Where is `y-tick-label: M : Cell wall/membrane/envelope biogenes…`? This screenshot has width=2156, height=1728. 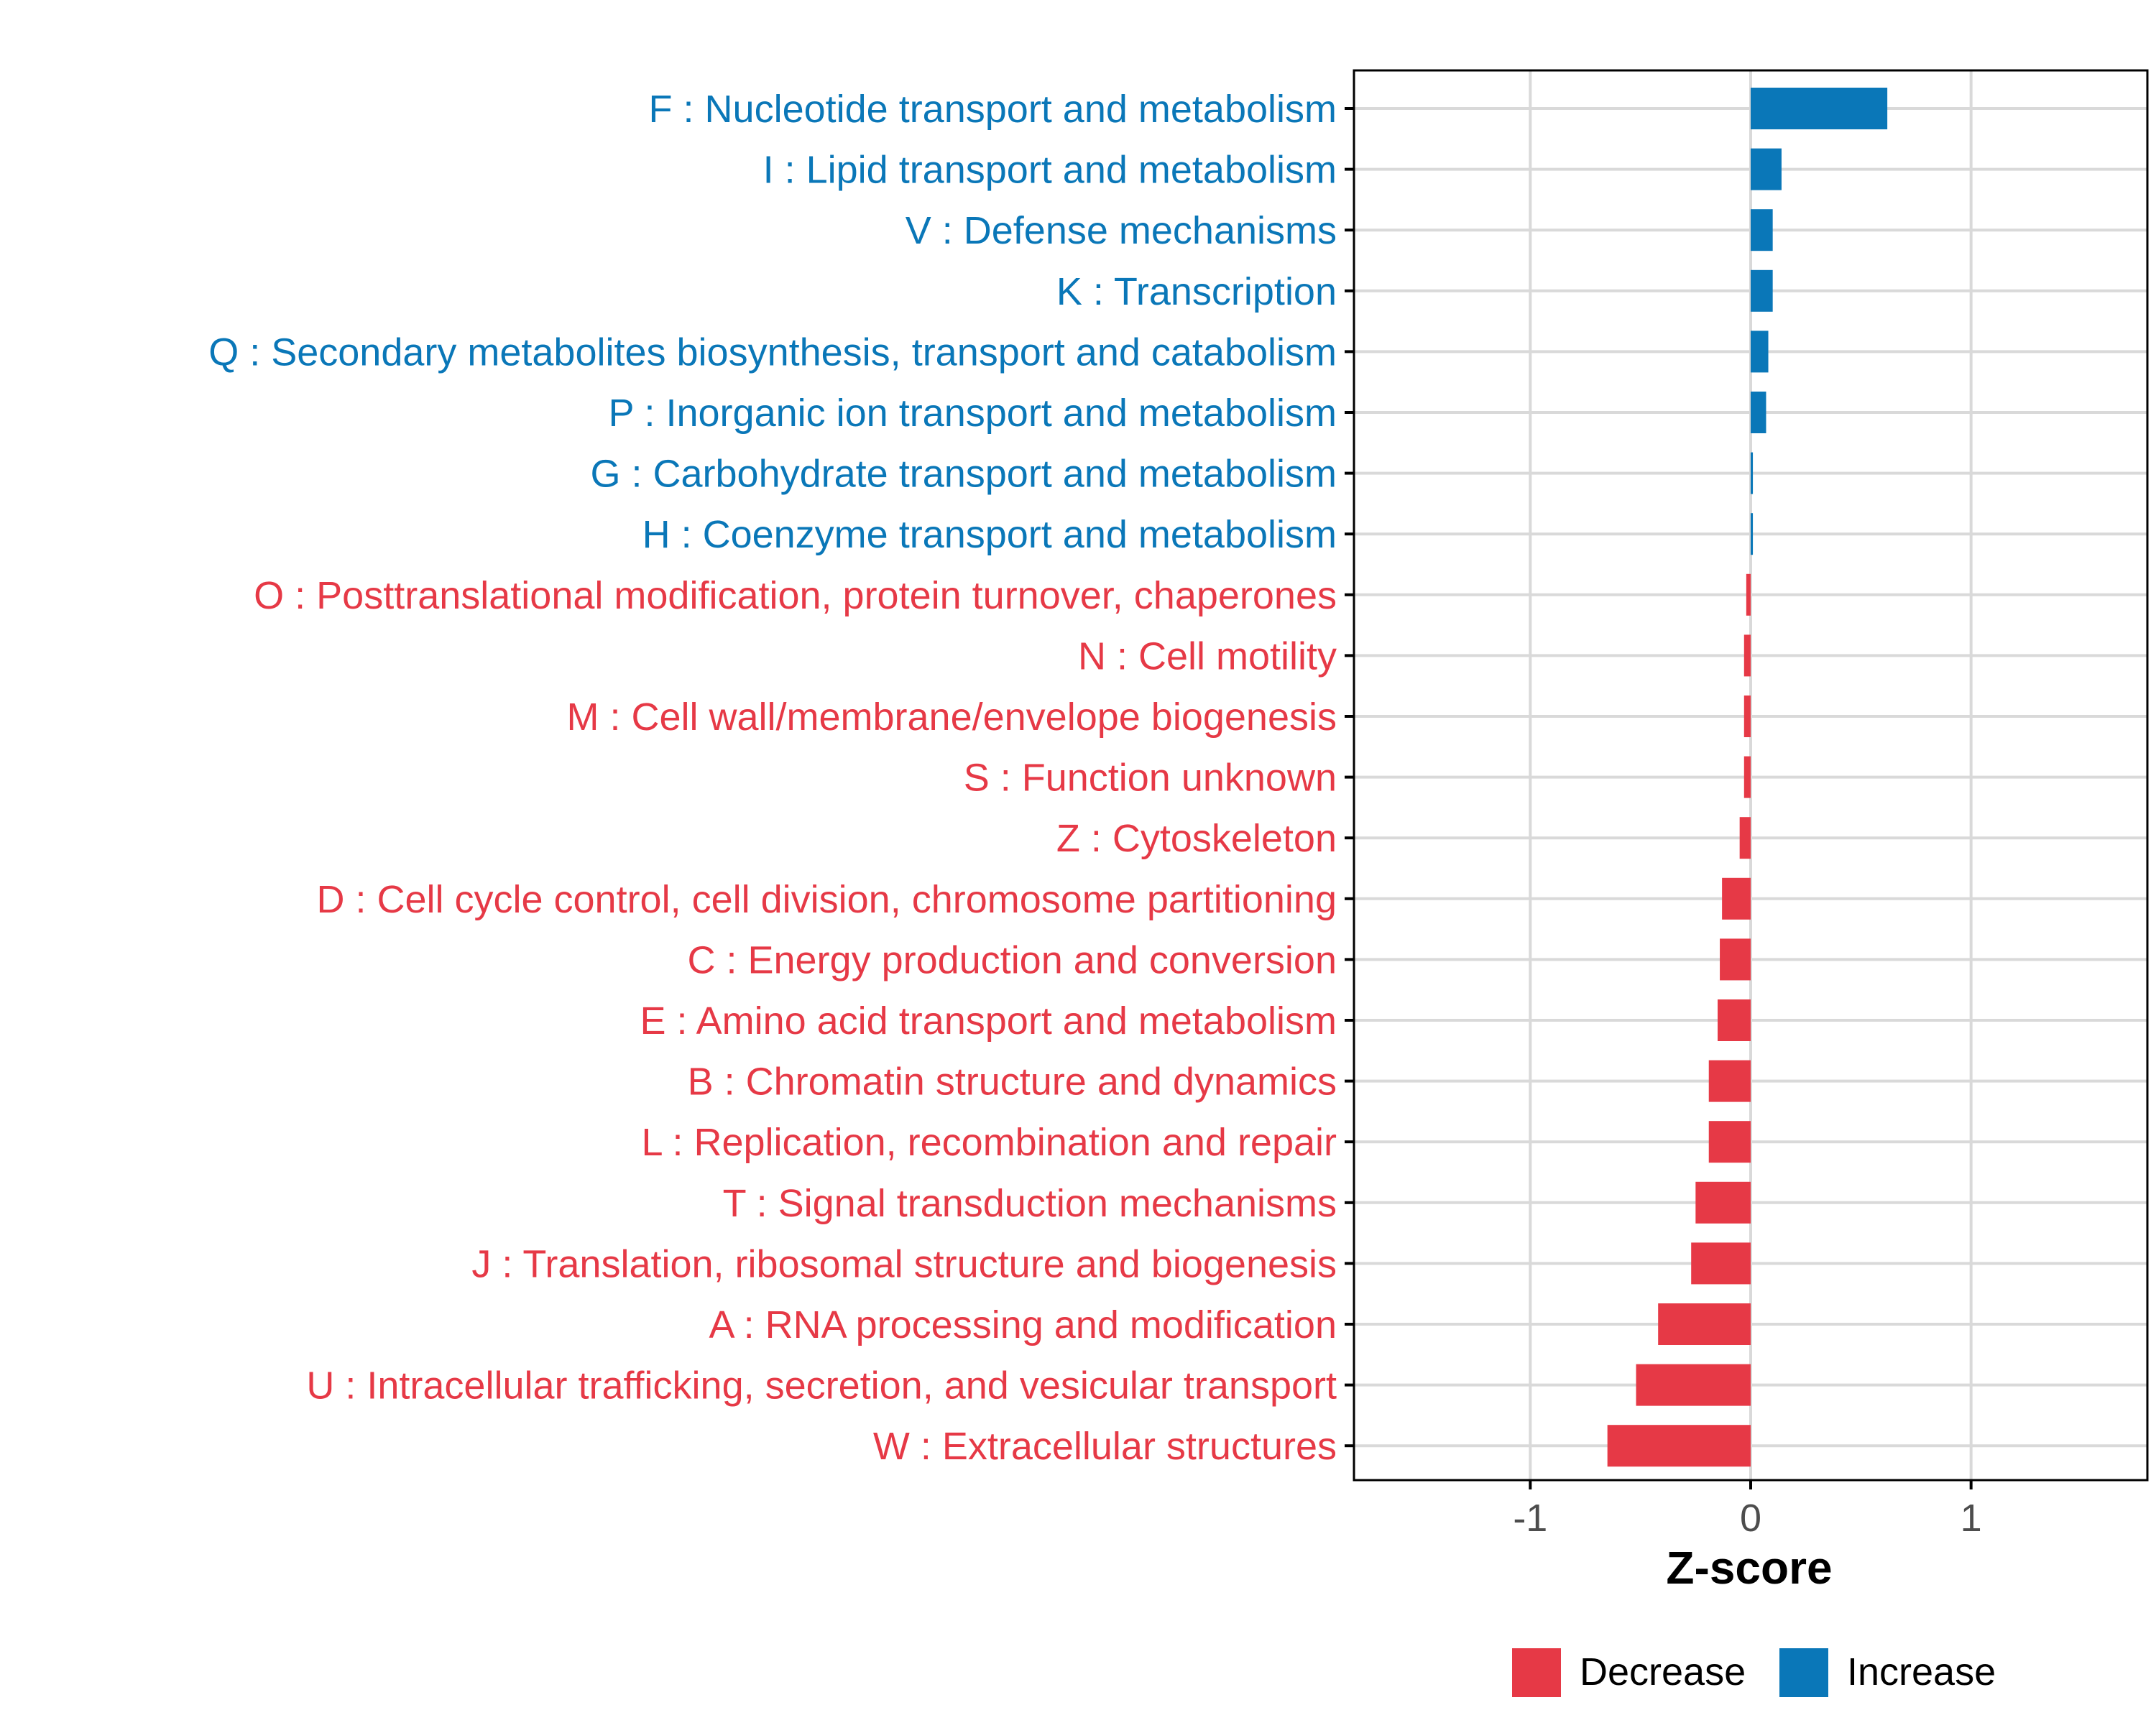
y-tick-label: M : Cell wall/membrane/envelope biogenes… is located at coordinates (951, 718).